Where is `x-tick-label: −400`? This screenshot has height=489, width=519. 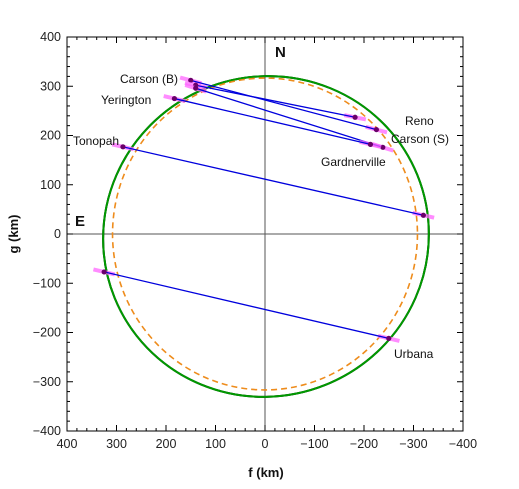
x-tick-label: −400 is located at coordinates (463, 444).